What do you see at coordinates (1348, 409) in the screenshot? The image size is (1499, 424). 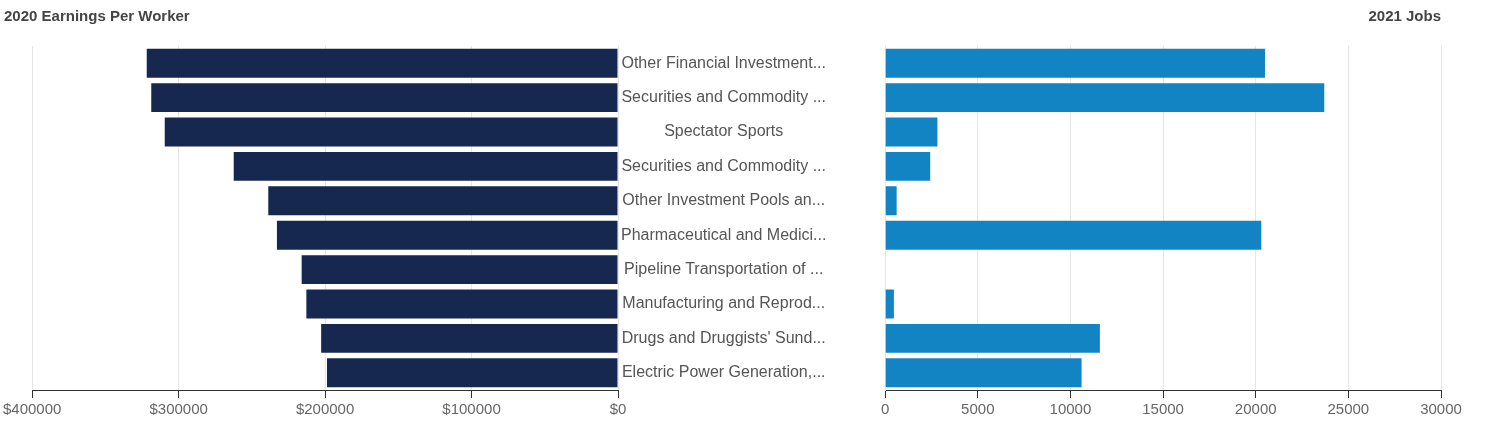 I see `x-tick-label: 25000` at bounding box center [1348, 409].